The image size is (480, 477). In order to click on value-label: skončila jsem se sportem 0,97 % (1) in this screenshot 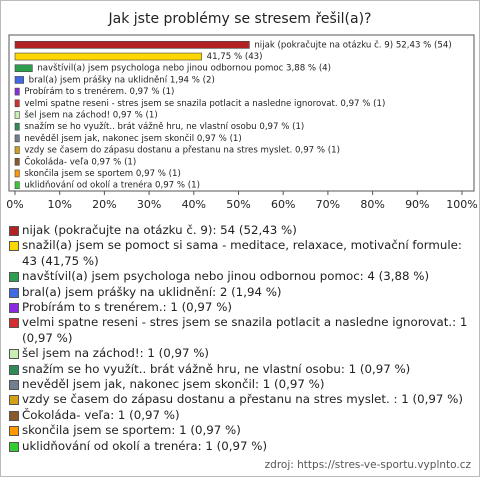, I will do `click(102, 173)`.